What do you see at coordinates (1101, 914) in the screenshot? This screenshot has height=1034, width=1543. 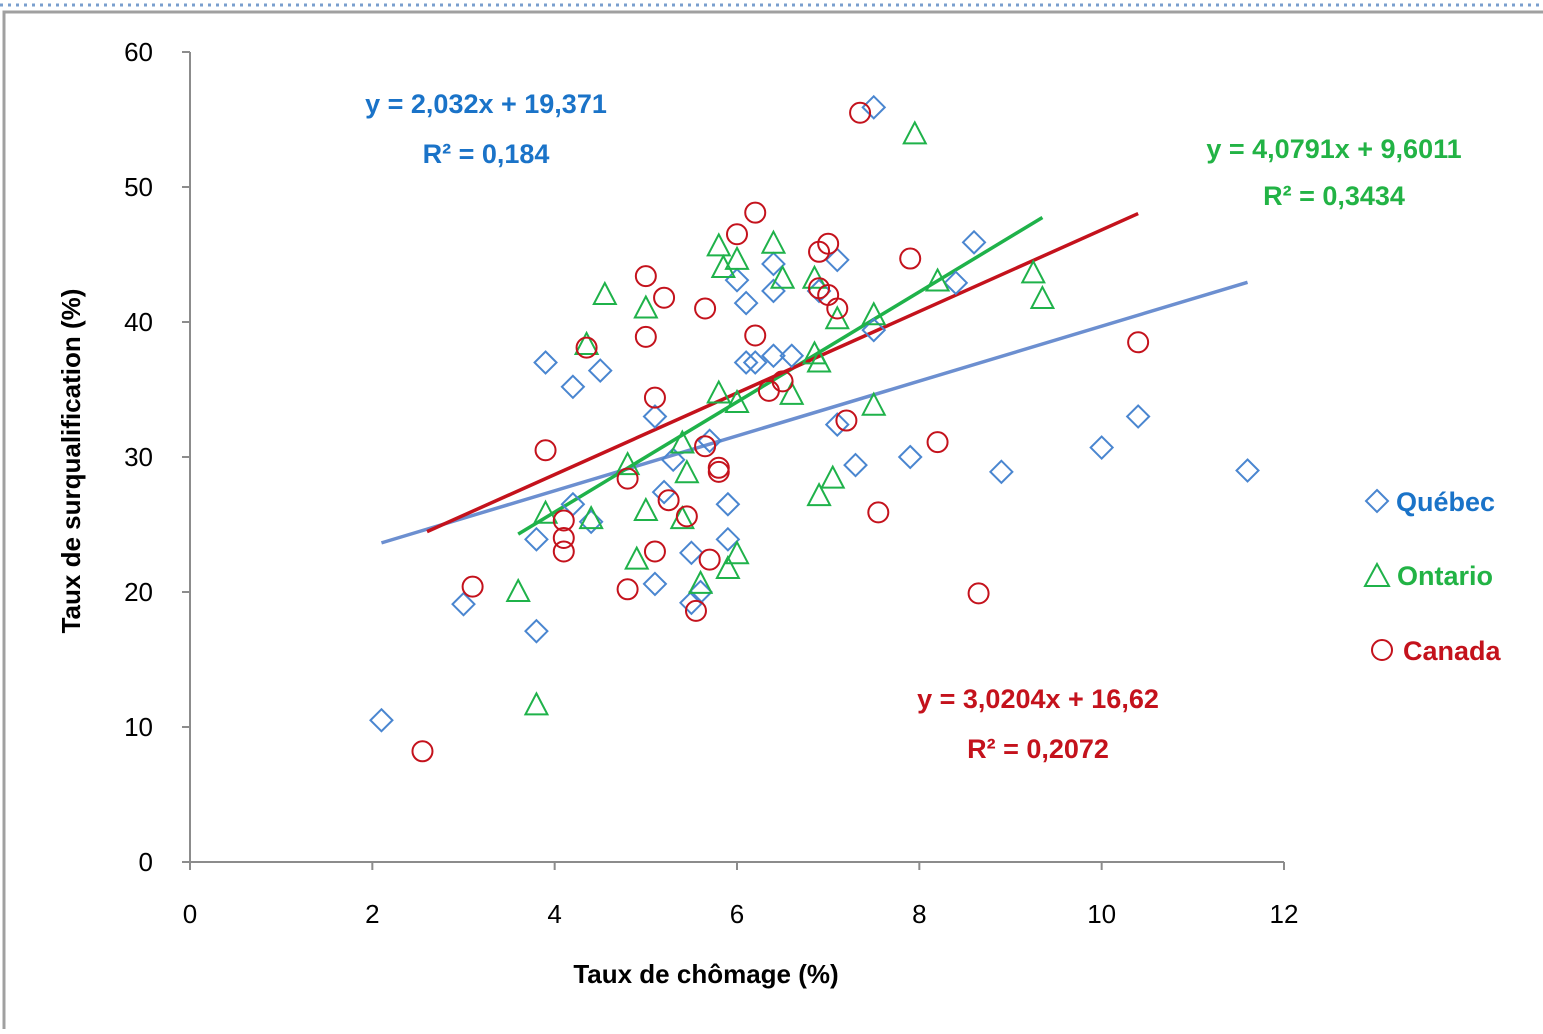 I see `x-tick-label: 10` at bounding box center [1101, 914].